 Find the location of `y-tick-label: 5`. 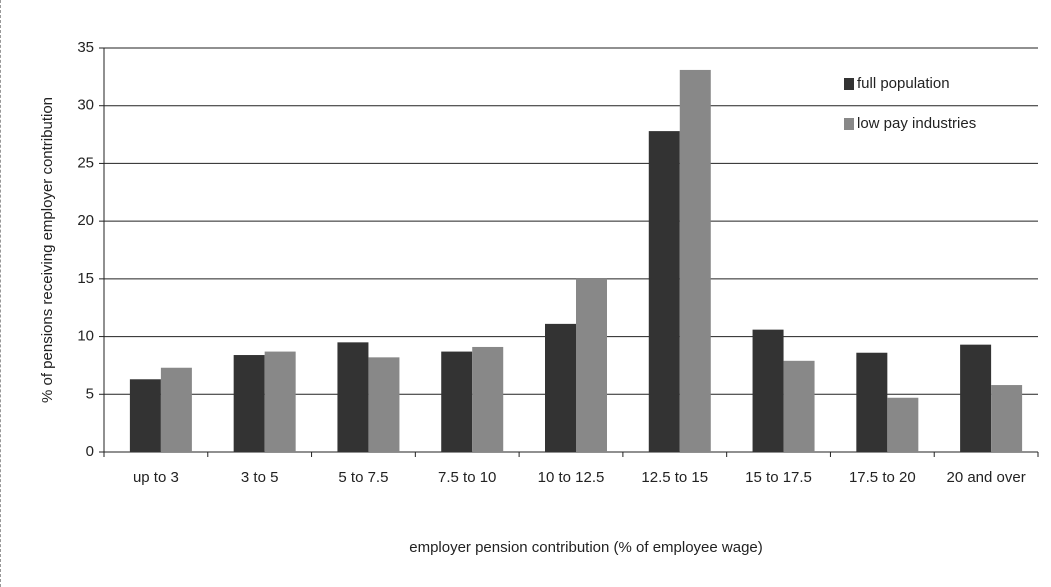

y-tick-label: 5 is located at coordinates (90, 393).